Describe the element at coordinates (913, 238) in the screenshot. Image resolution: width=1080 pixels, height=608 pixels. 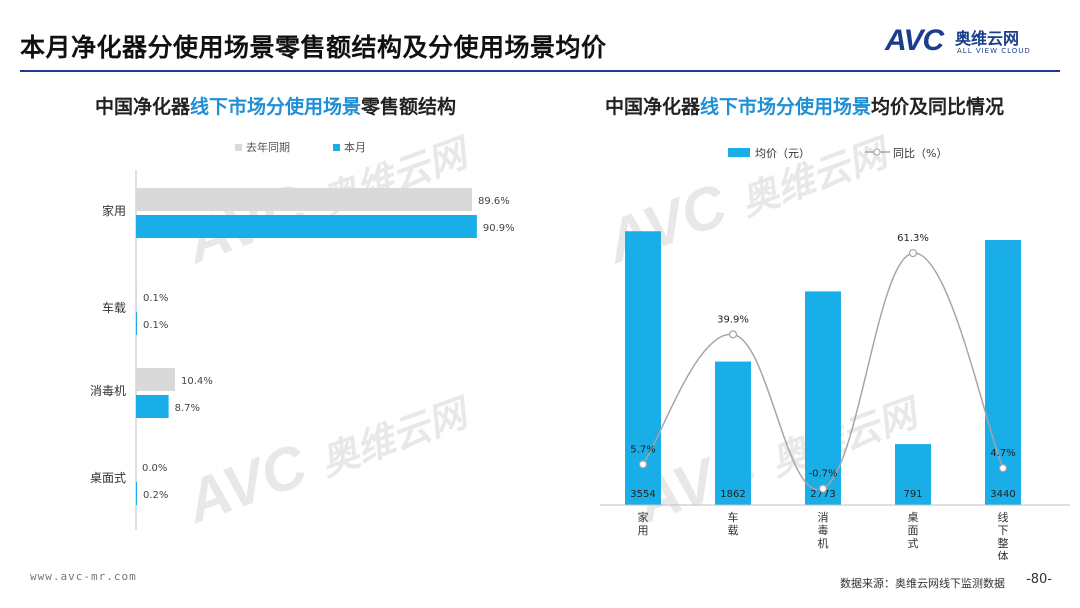
I see `line-value-label: 61.3%` at that location.